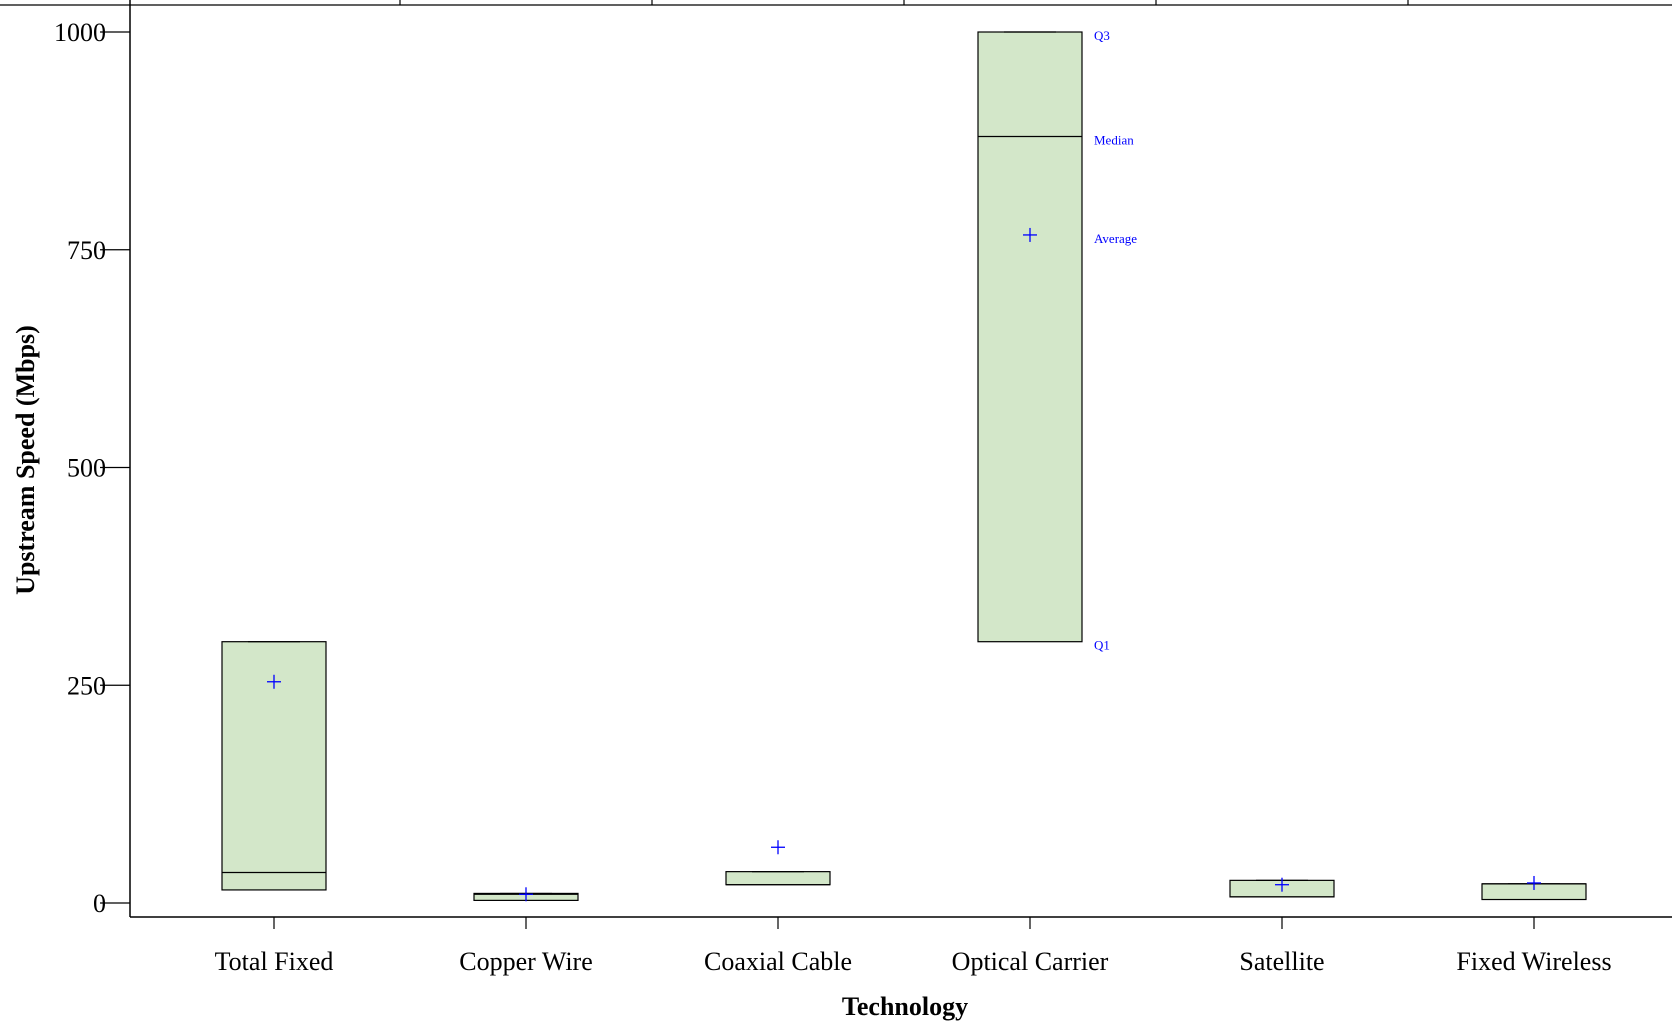 The height and width of the screenshot is (1024, 1672). Describe the element at coordinates (1281, 961) in the screenshot. I see `x-tick-label: Satellite` at that location.